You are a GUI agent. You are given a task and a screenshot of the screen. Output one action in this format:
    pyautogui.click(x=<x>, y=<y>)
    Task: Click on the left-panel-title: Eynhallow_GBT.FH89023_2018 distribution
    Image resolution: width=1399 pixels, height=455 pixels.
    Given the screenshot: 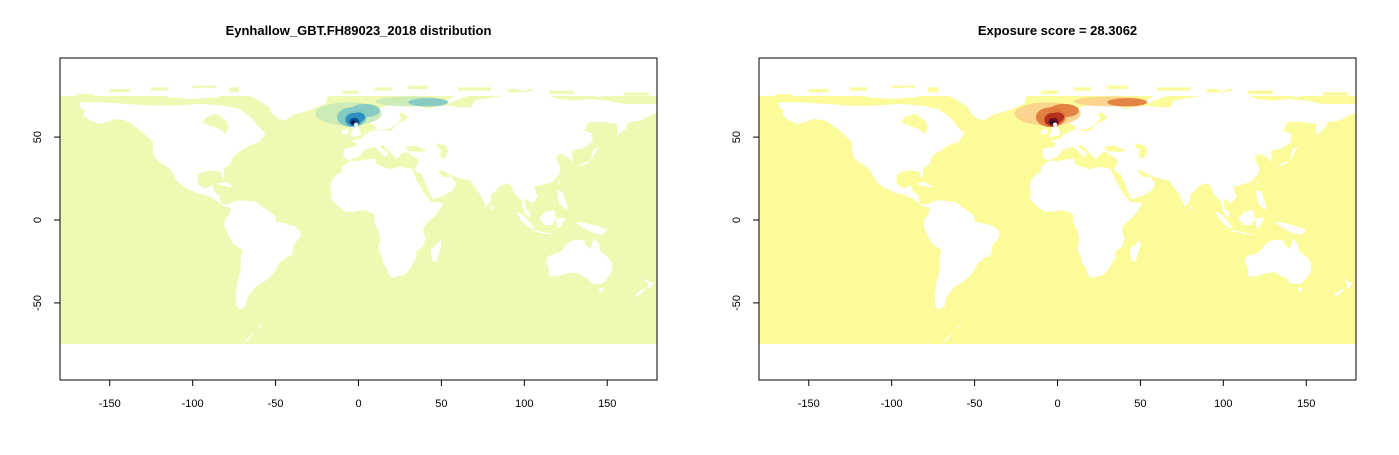 What is the action you would take?
    pyautogui.click(x=359, y=30)
    